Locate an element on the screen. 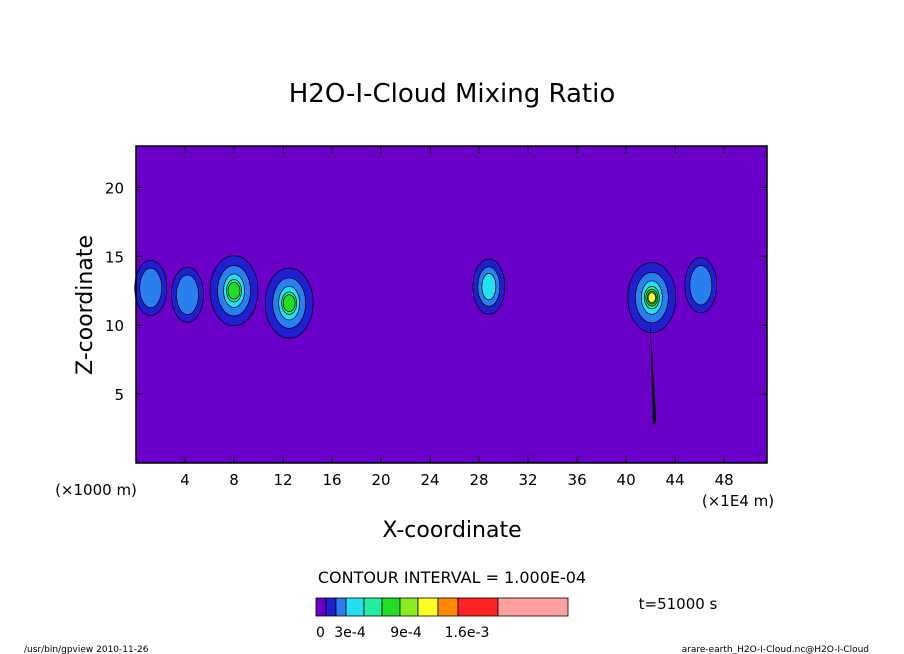  y-tick-label: 20 is located at coordinates (114, 188).